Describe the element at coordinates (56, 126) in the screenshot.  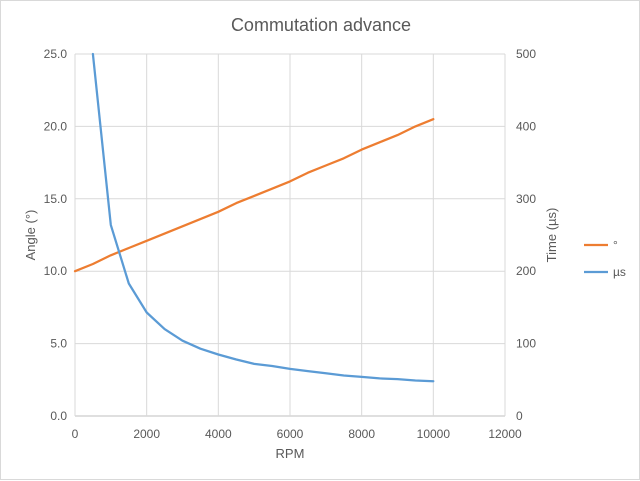
I see `y-tick-label: 20.0` at that location.